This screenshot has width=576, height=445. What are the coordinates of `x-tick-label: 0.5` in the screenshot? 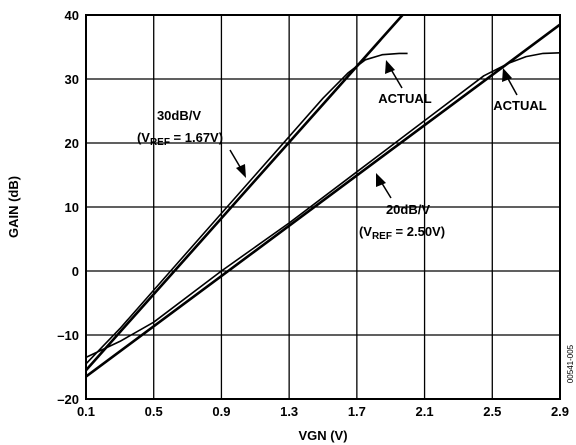 It's located at (154, 411).